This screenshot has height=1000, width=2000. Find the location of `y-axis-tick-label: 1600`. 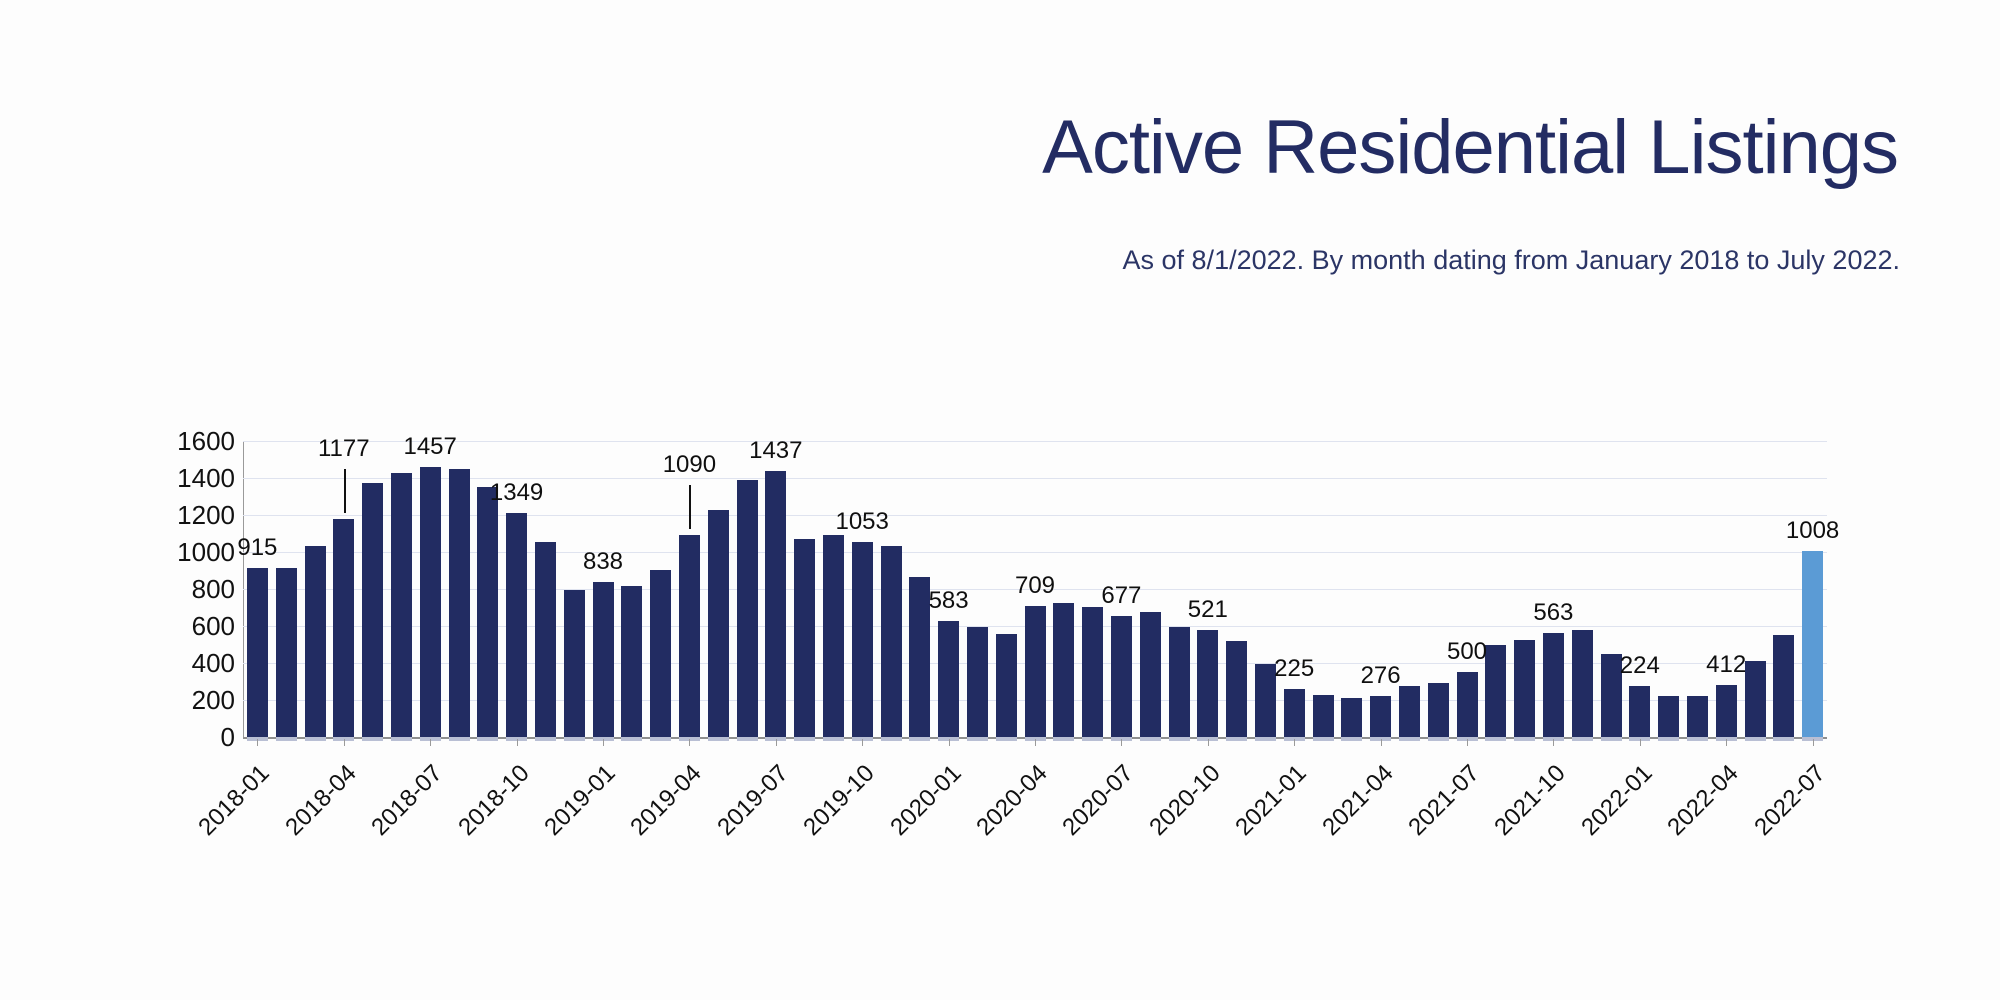

y-axis-tick-label: 1600 is located at coordinates (206, 441).